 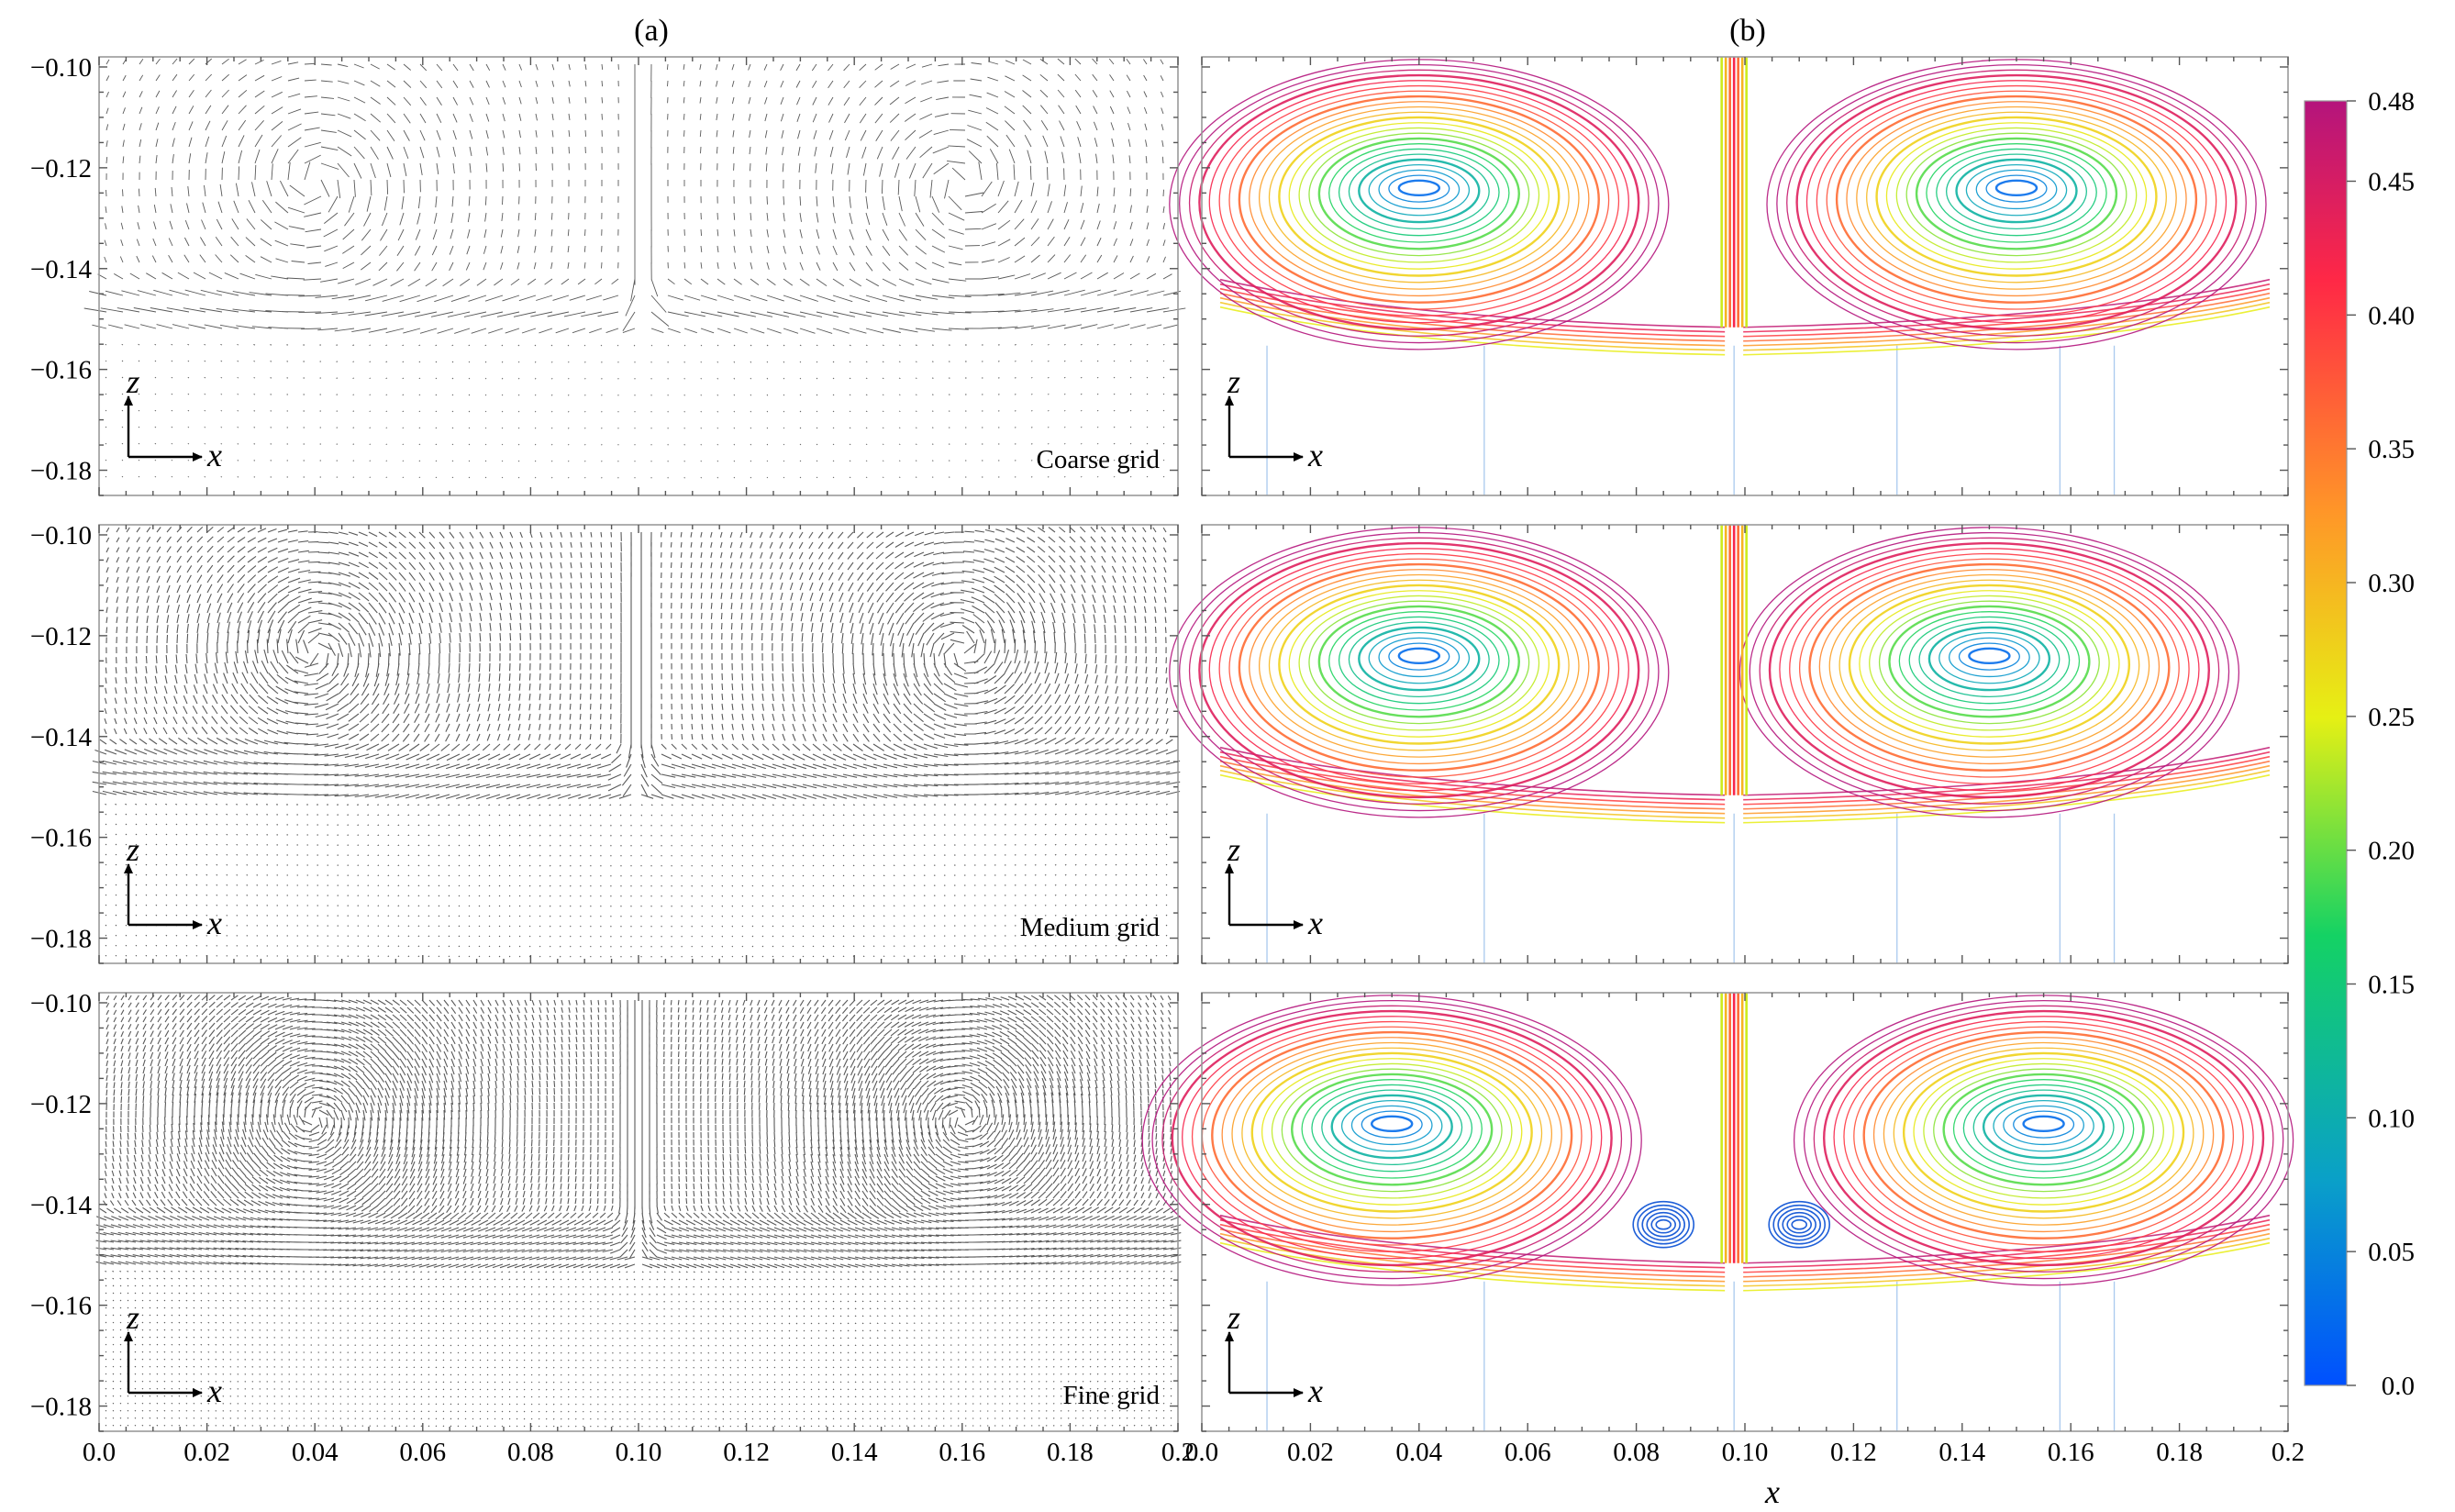 I want to click on x-tick-label: 0.12, so click(x=746, y=1453).